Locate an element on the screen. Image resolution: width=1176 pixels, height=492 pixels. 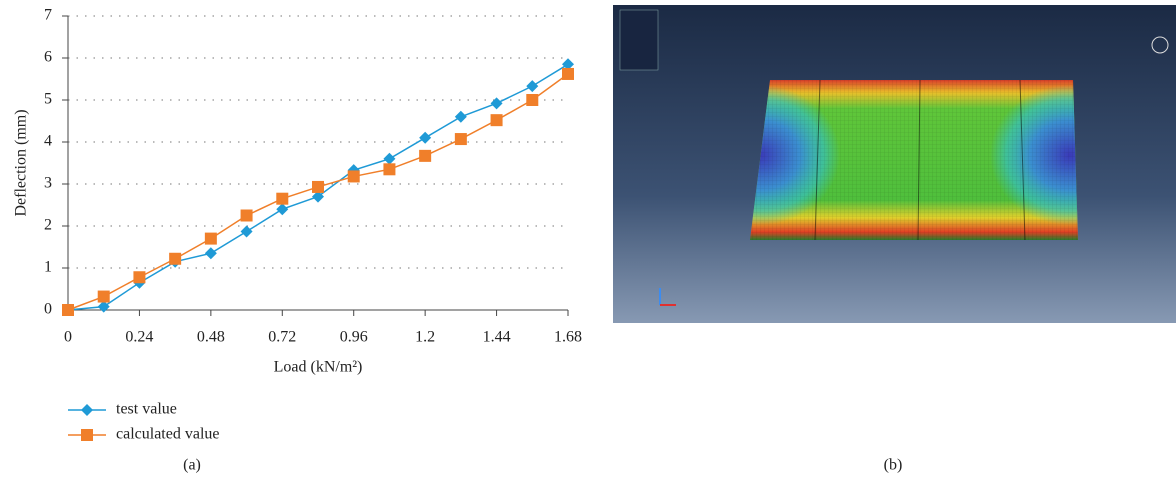
x-tick-label: 0.24 is located at coordinates (139, 337).